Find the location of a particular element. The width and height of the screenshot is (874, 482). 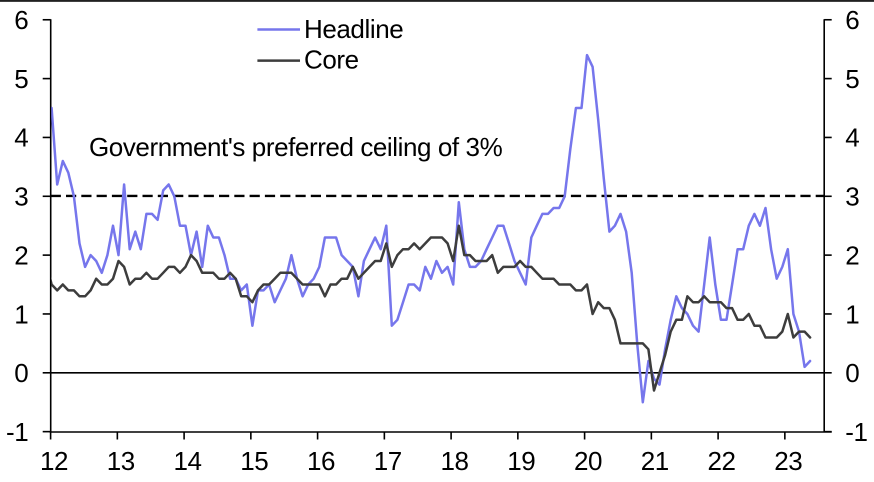

svg-text: 14 is located at coordinates (187, 461).